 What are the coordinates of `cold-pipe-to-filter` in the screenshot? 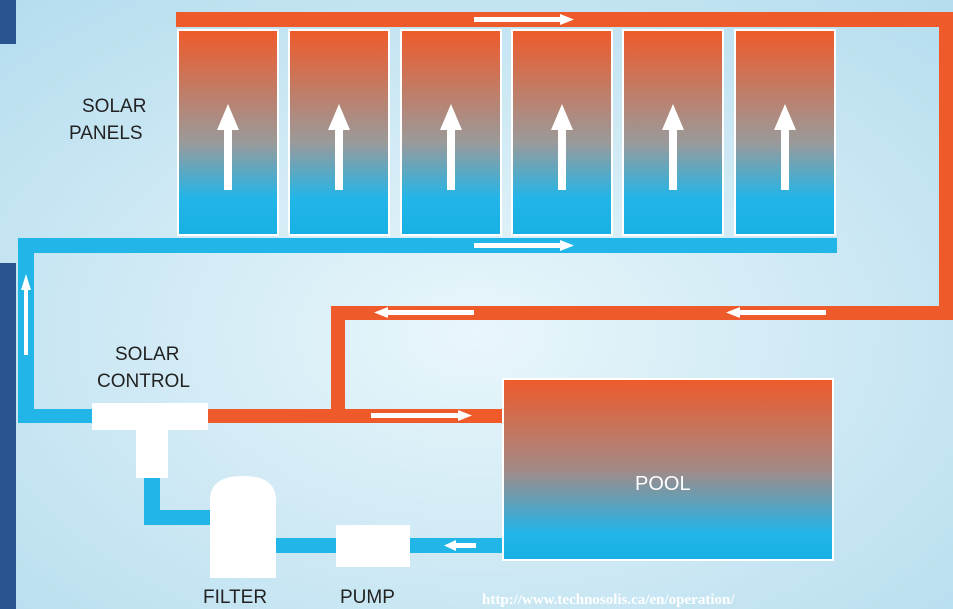 It's located at (179, 517).